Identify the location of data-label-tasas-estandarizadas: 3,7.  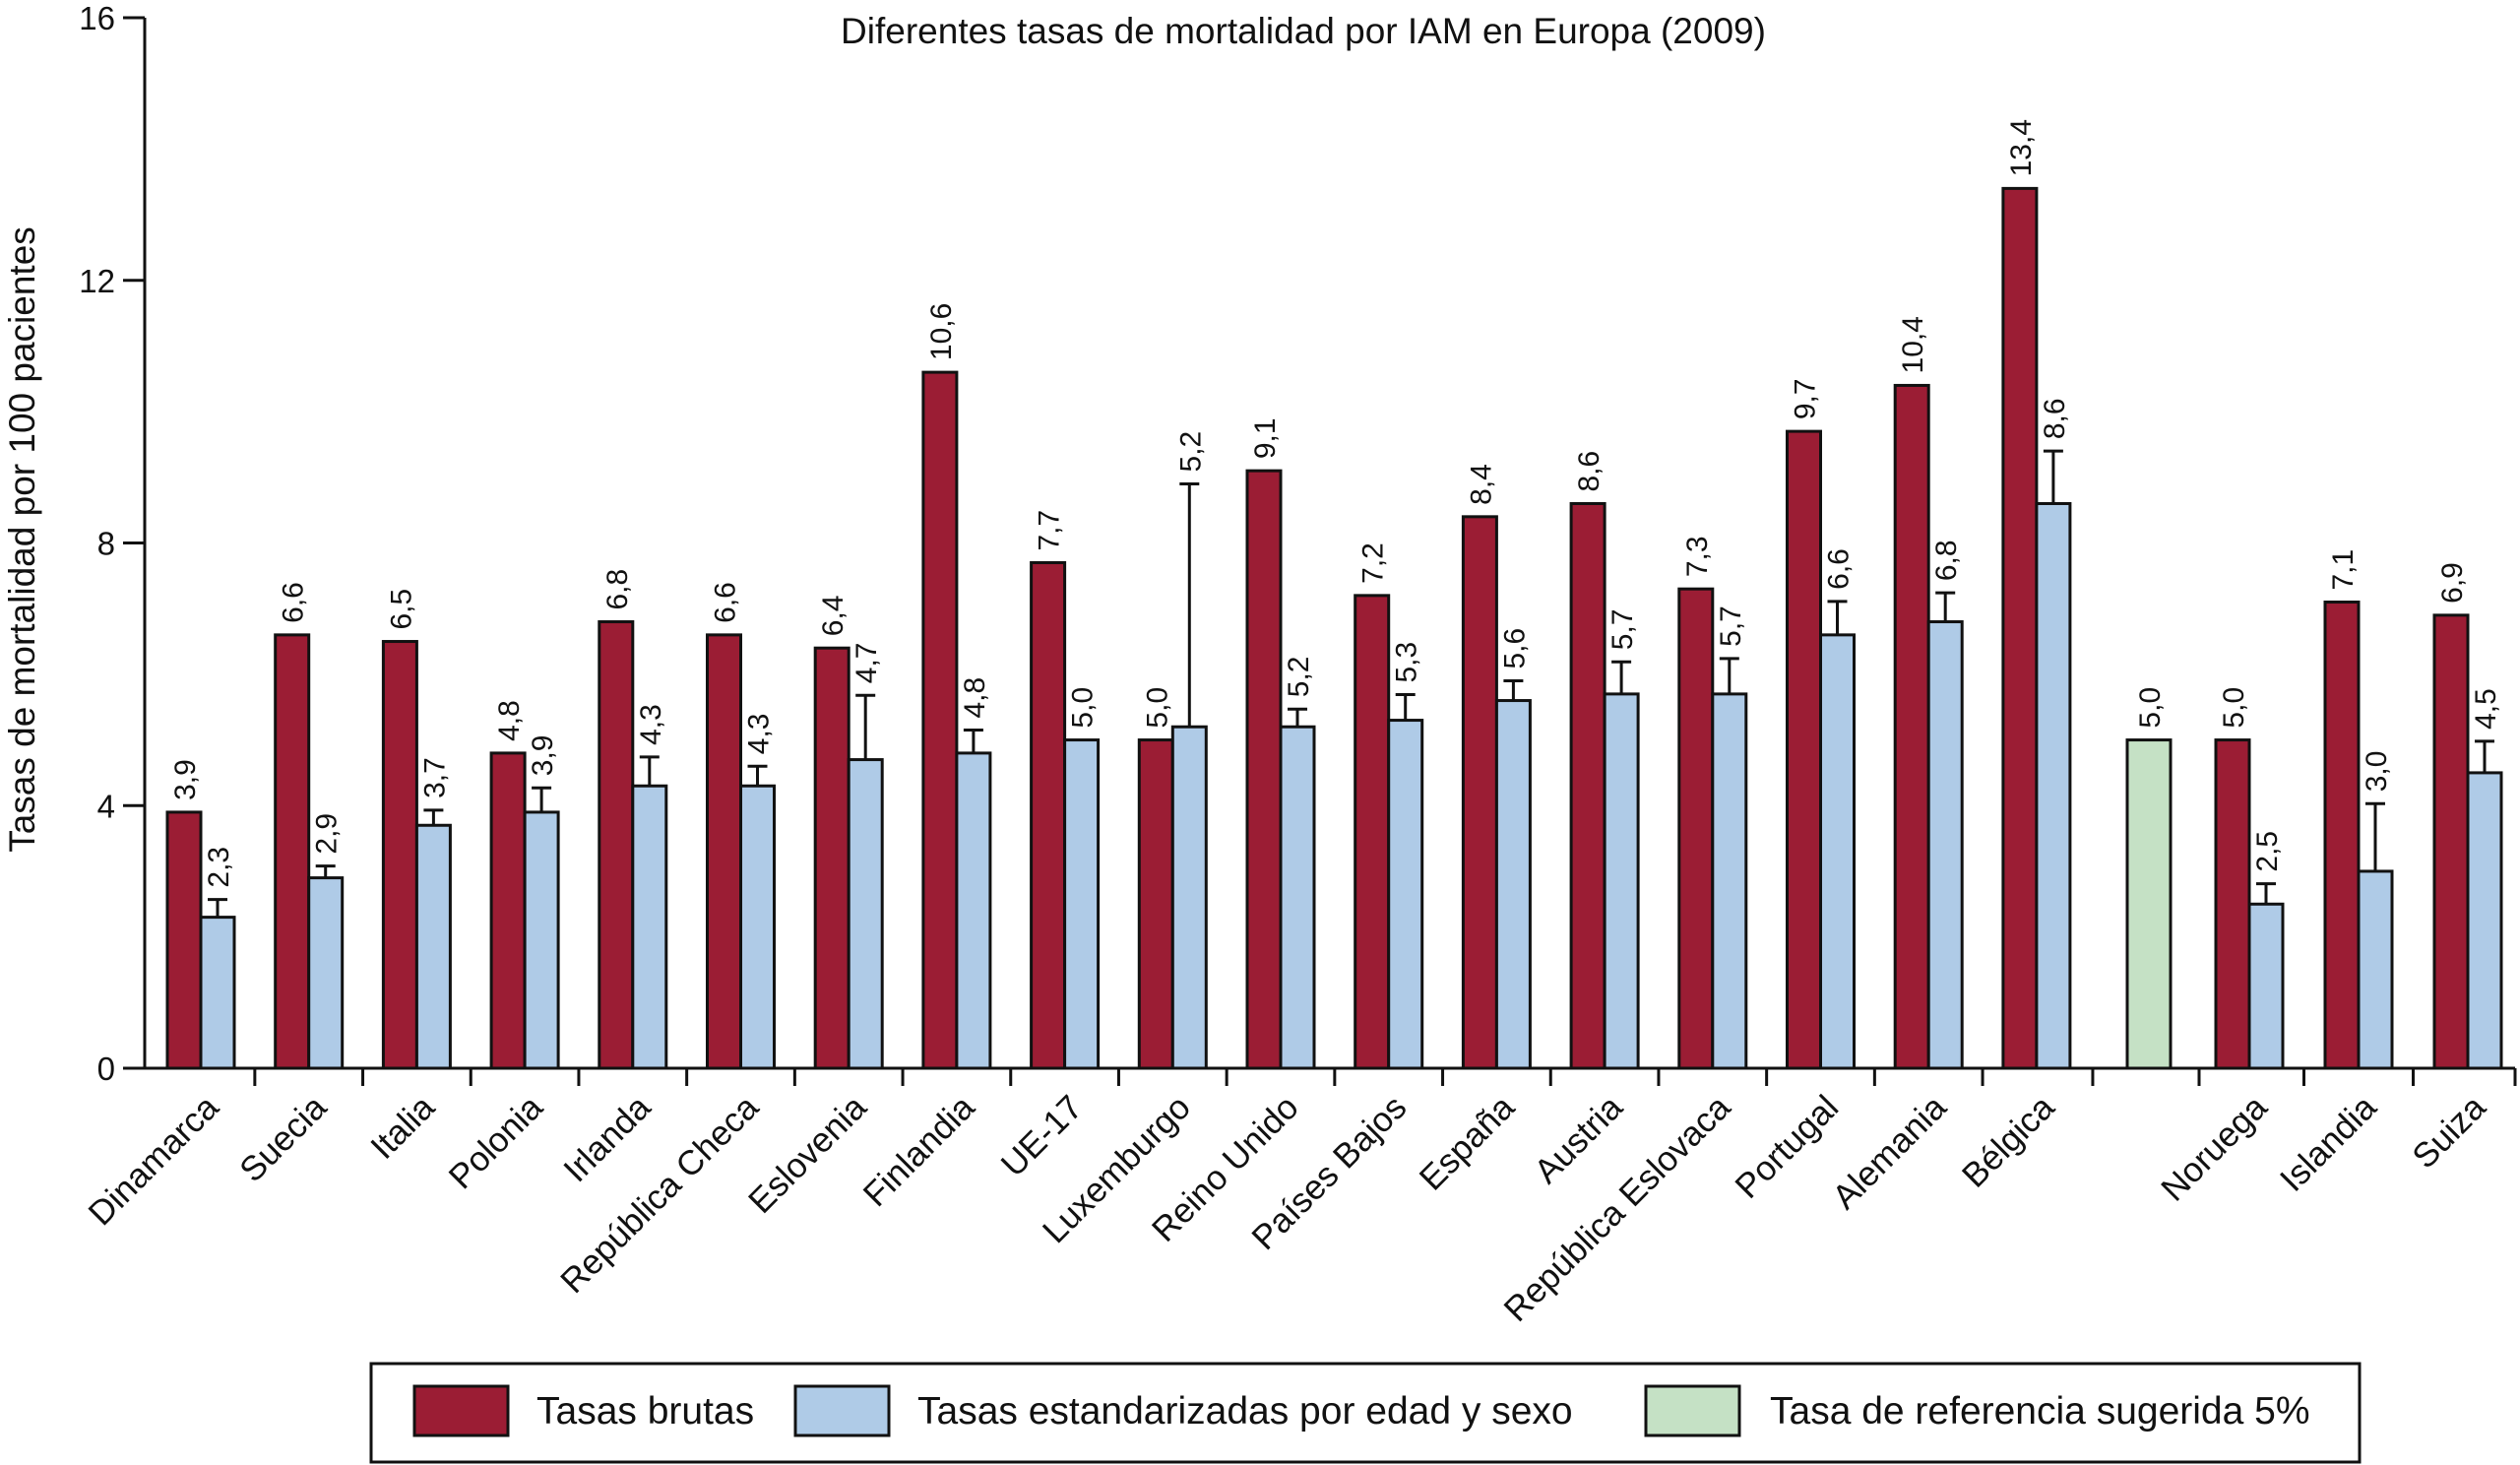
(434, 778).